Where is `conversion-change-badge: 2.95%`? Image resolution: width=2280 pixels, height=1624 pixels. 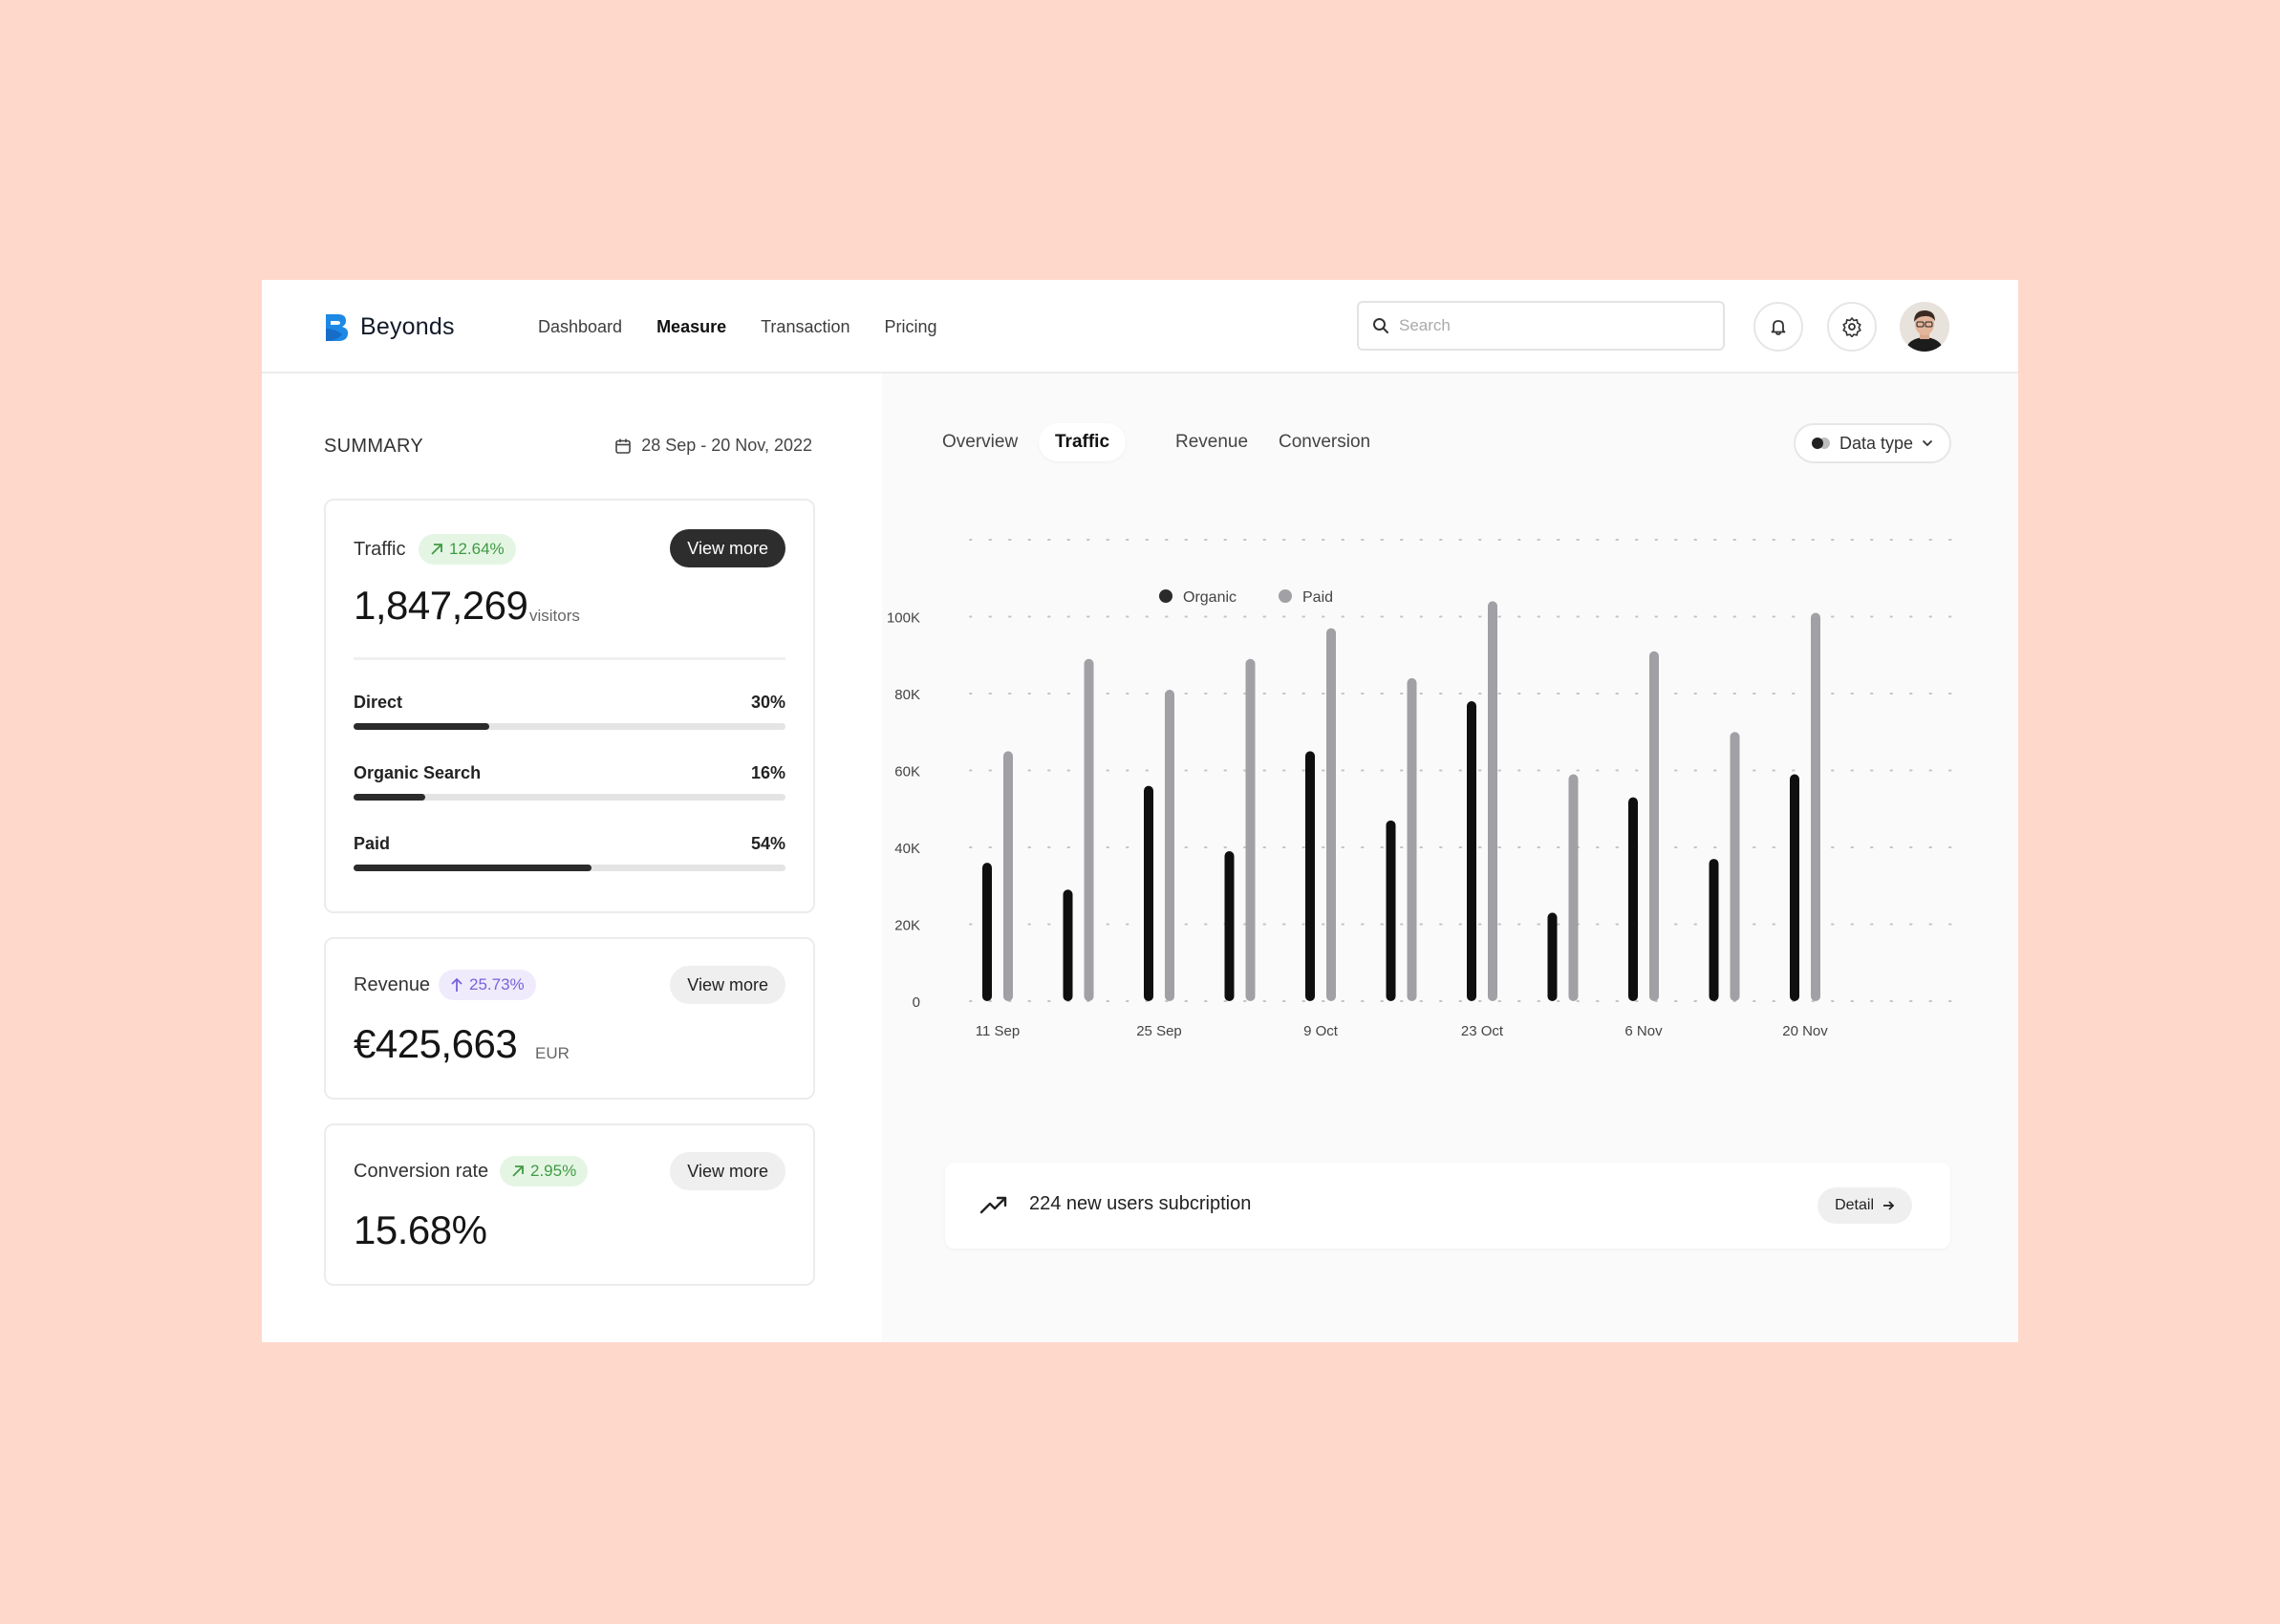
conversion-change-badge: 2.95% is located at coordinates (544, 1171).